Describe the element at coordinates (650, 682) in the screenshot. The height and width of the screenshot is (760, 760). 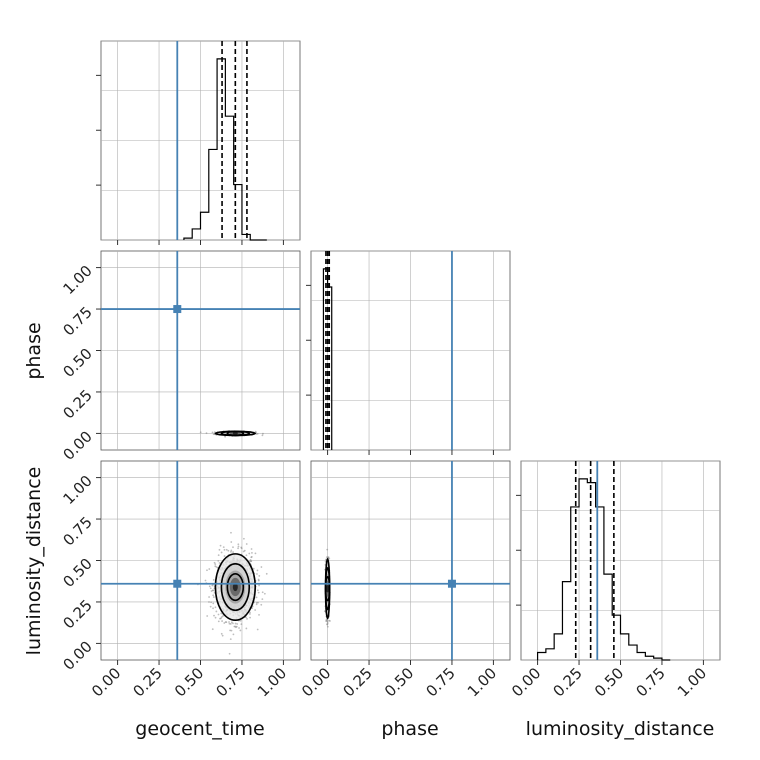
I see `xtick-label-luminosity_distance-3: 0.75` at that location.